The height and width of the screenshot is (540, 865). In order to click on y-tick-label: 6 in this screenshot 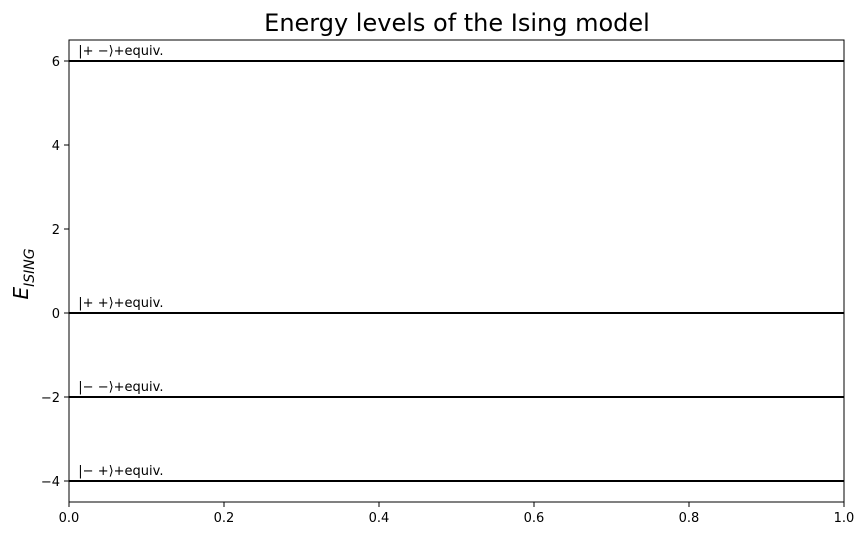, I will do `click(56, 62)`.